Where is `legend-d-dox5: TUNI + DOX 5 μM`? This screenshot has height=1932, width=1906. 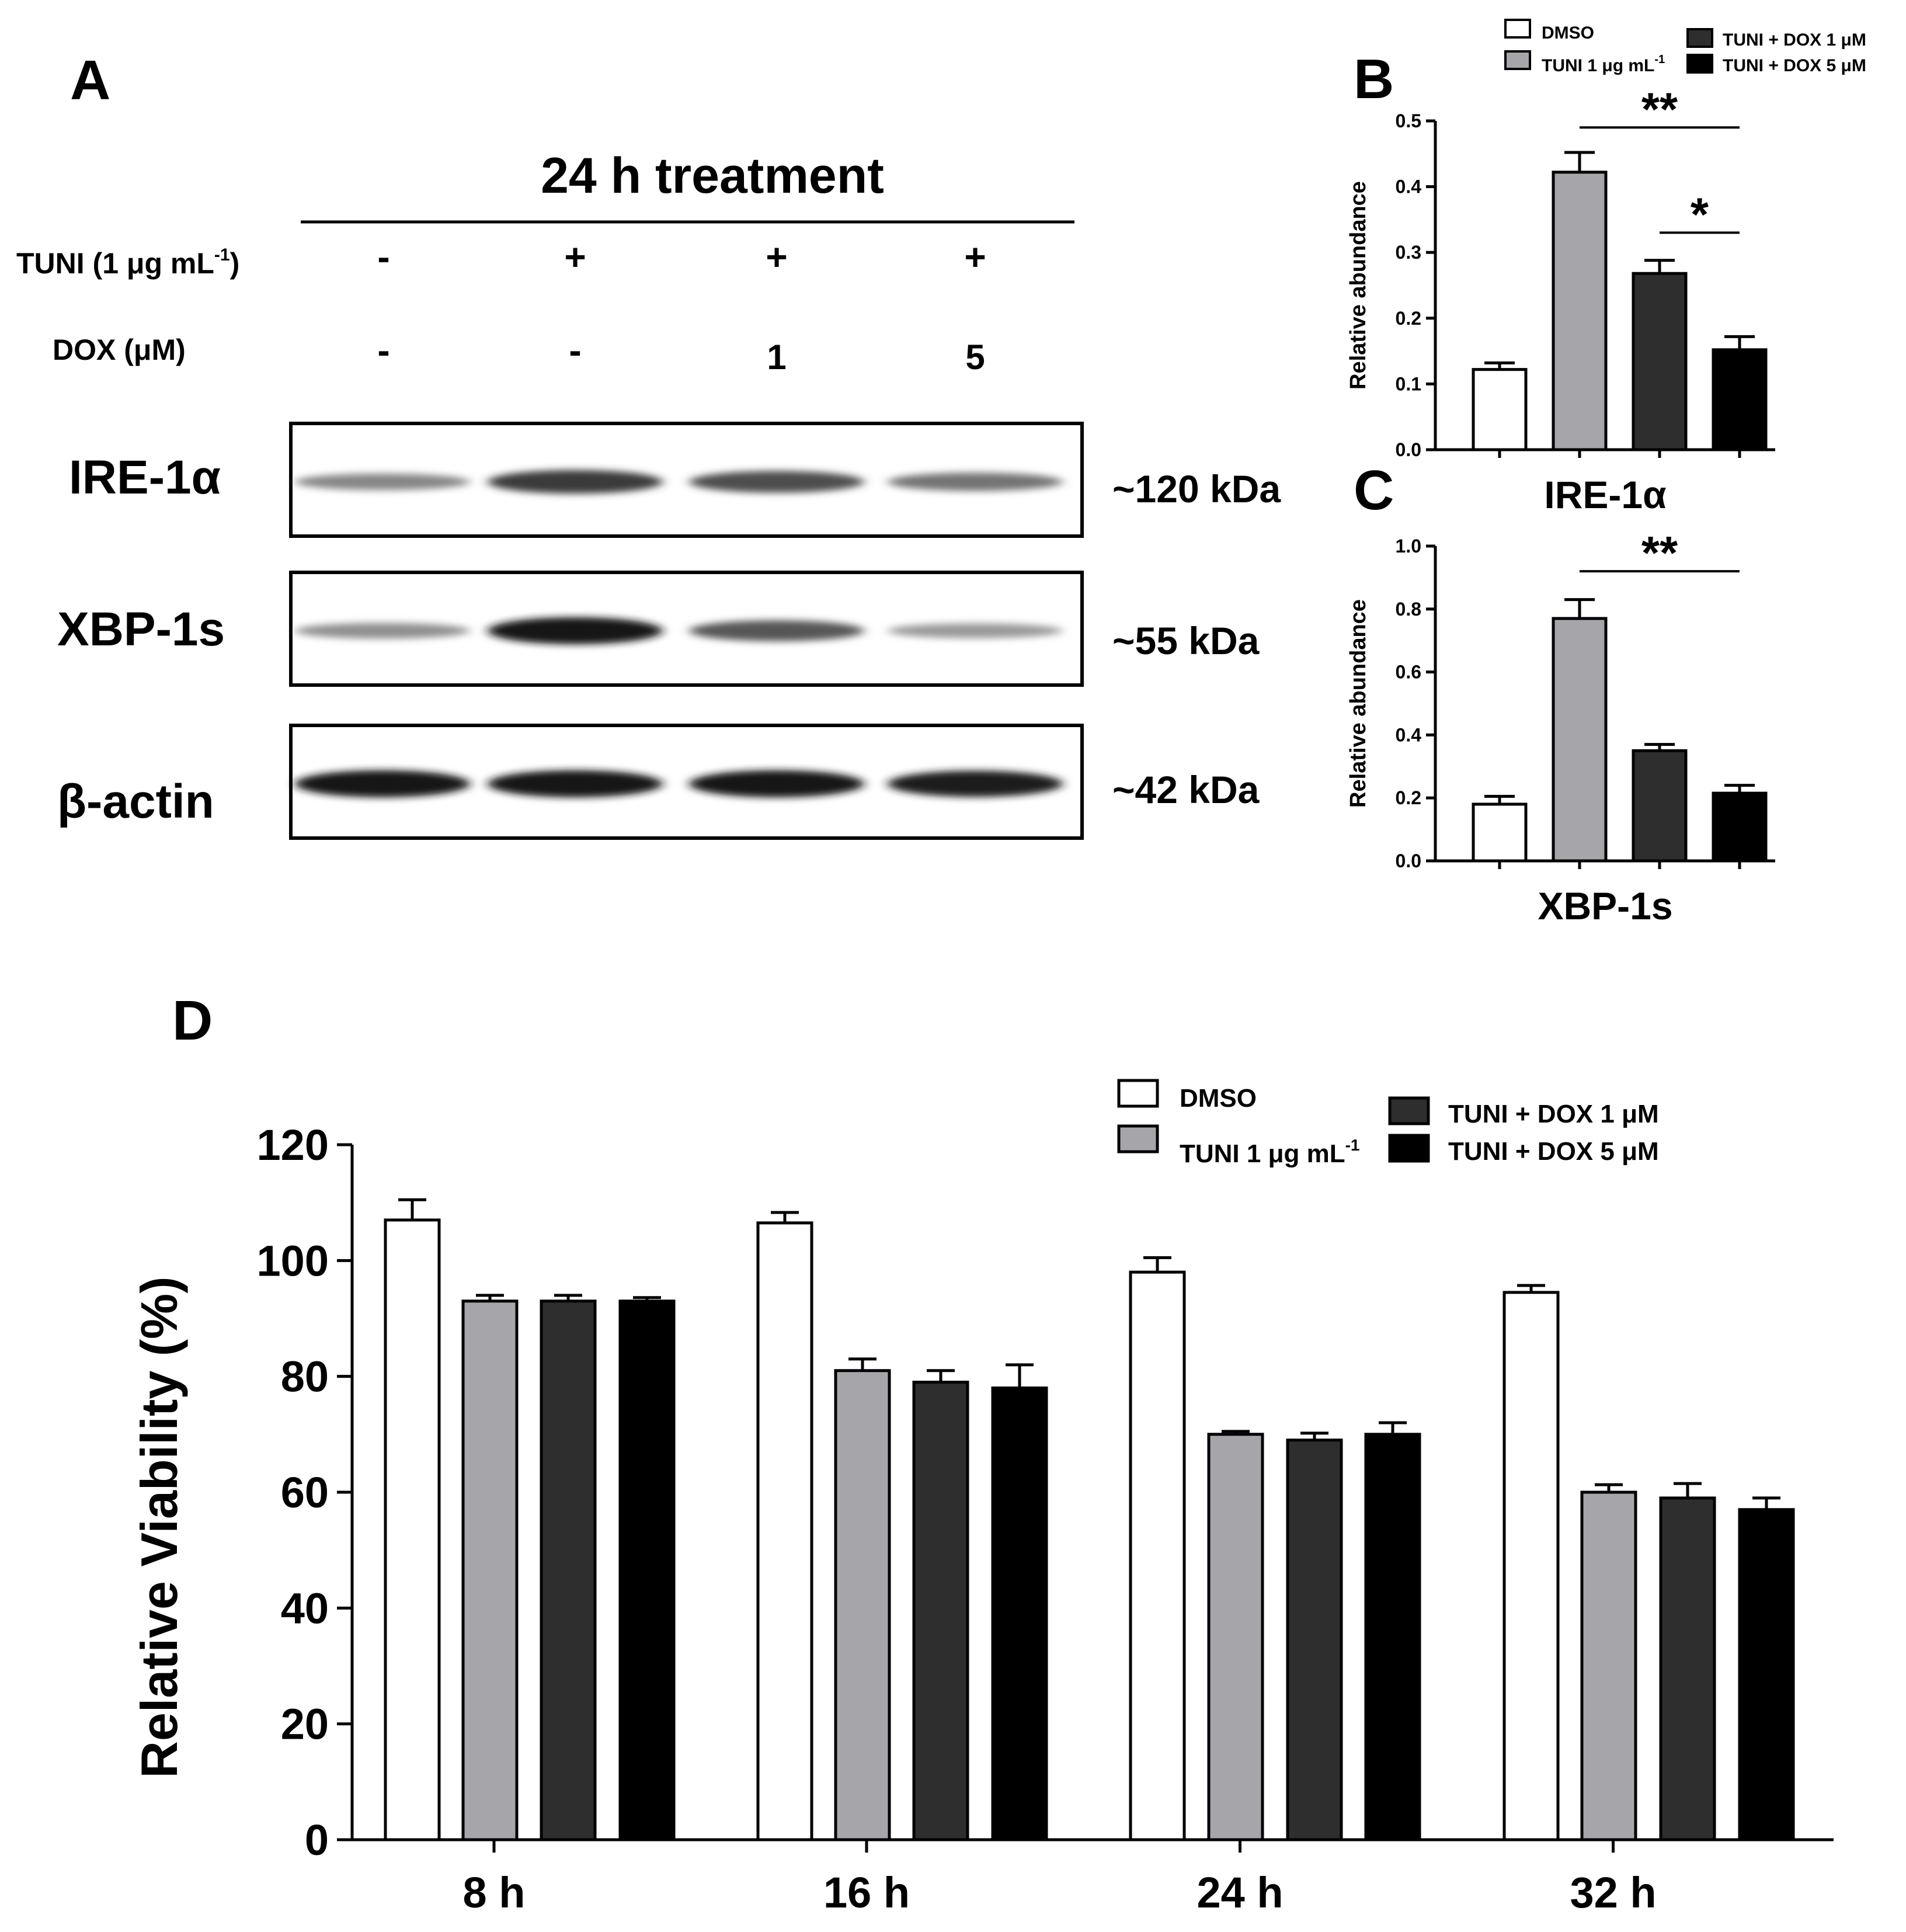
legend-d-dox5: TUNI + DOX 5 μM is located at coordinates (1554, 1151).